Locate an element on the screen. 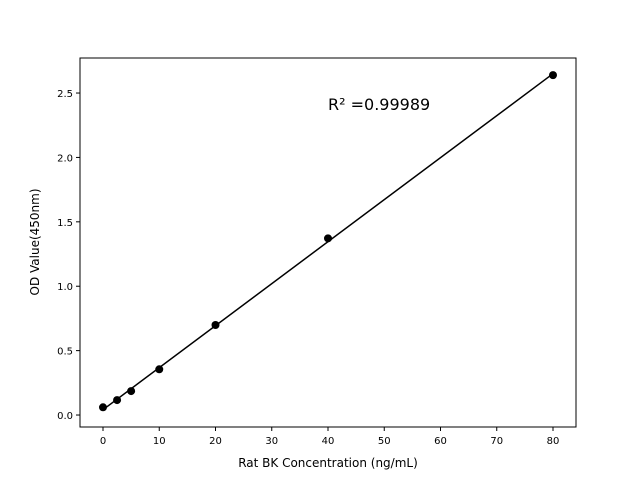 This screenshot has height=484, width=640. y-tick-label: 1.5 is located at coordinates (65, 223).